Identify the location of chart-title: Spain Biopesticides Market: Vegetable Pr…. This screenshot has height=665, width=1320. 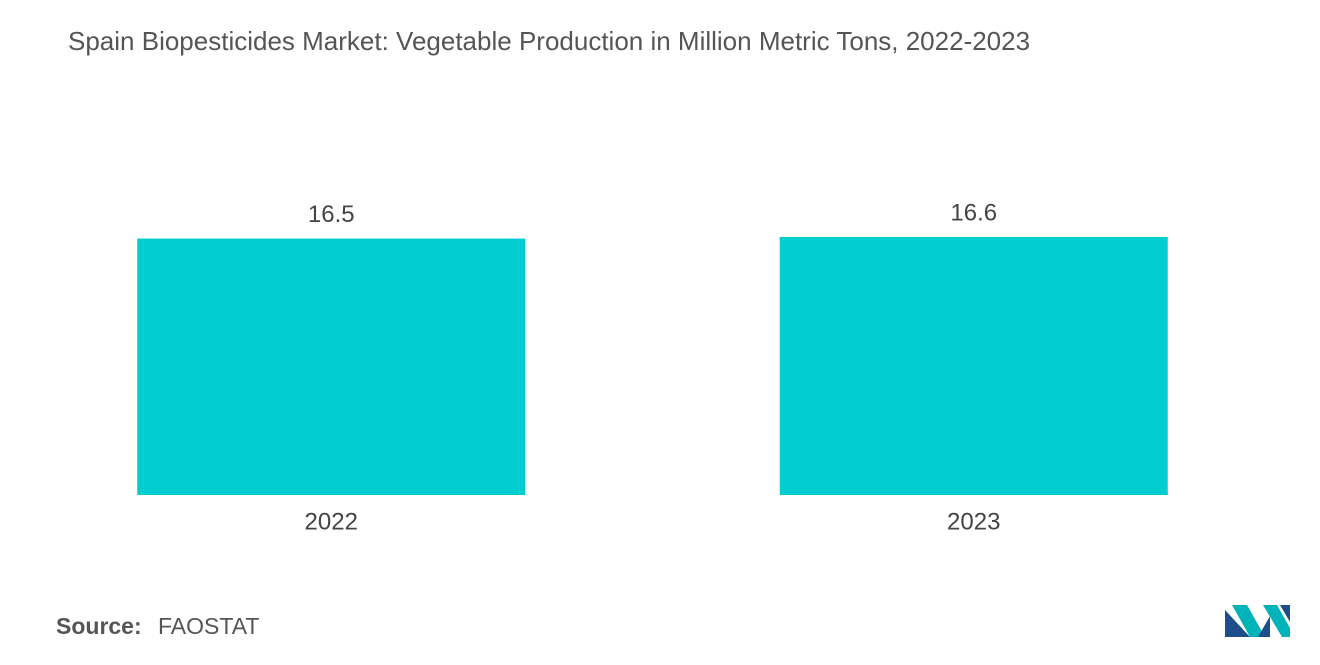
(549, 41).